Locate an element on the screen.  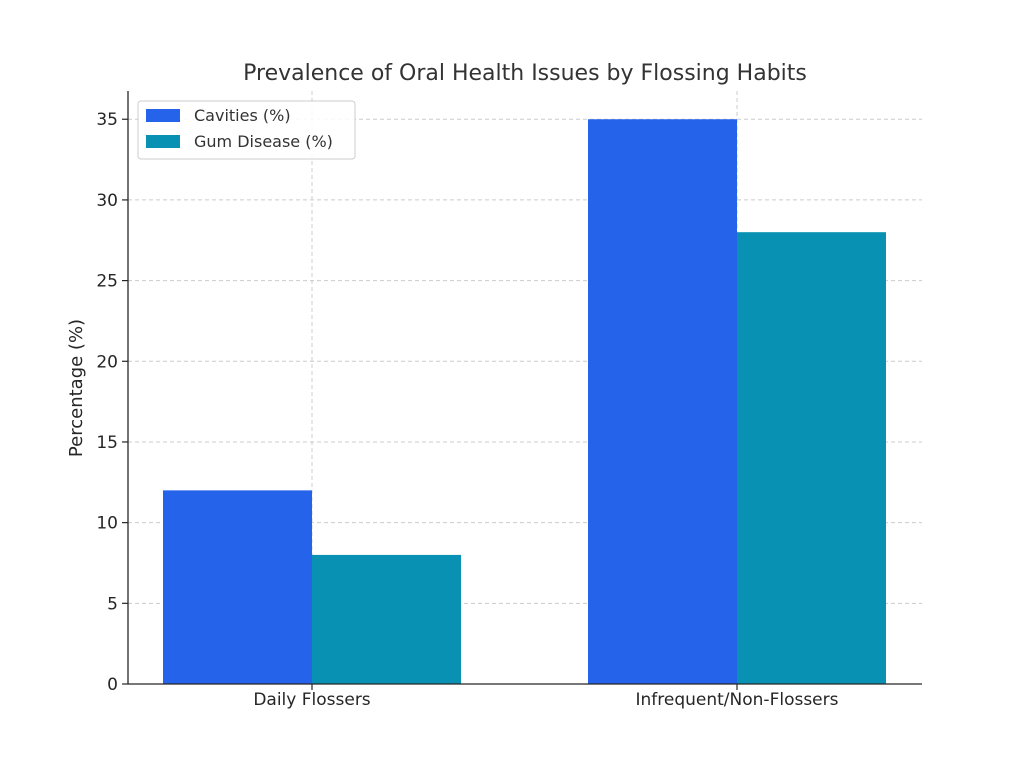
legend-box is located at coordinates (246, 130).